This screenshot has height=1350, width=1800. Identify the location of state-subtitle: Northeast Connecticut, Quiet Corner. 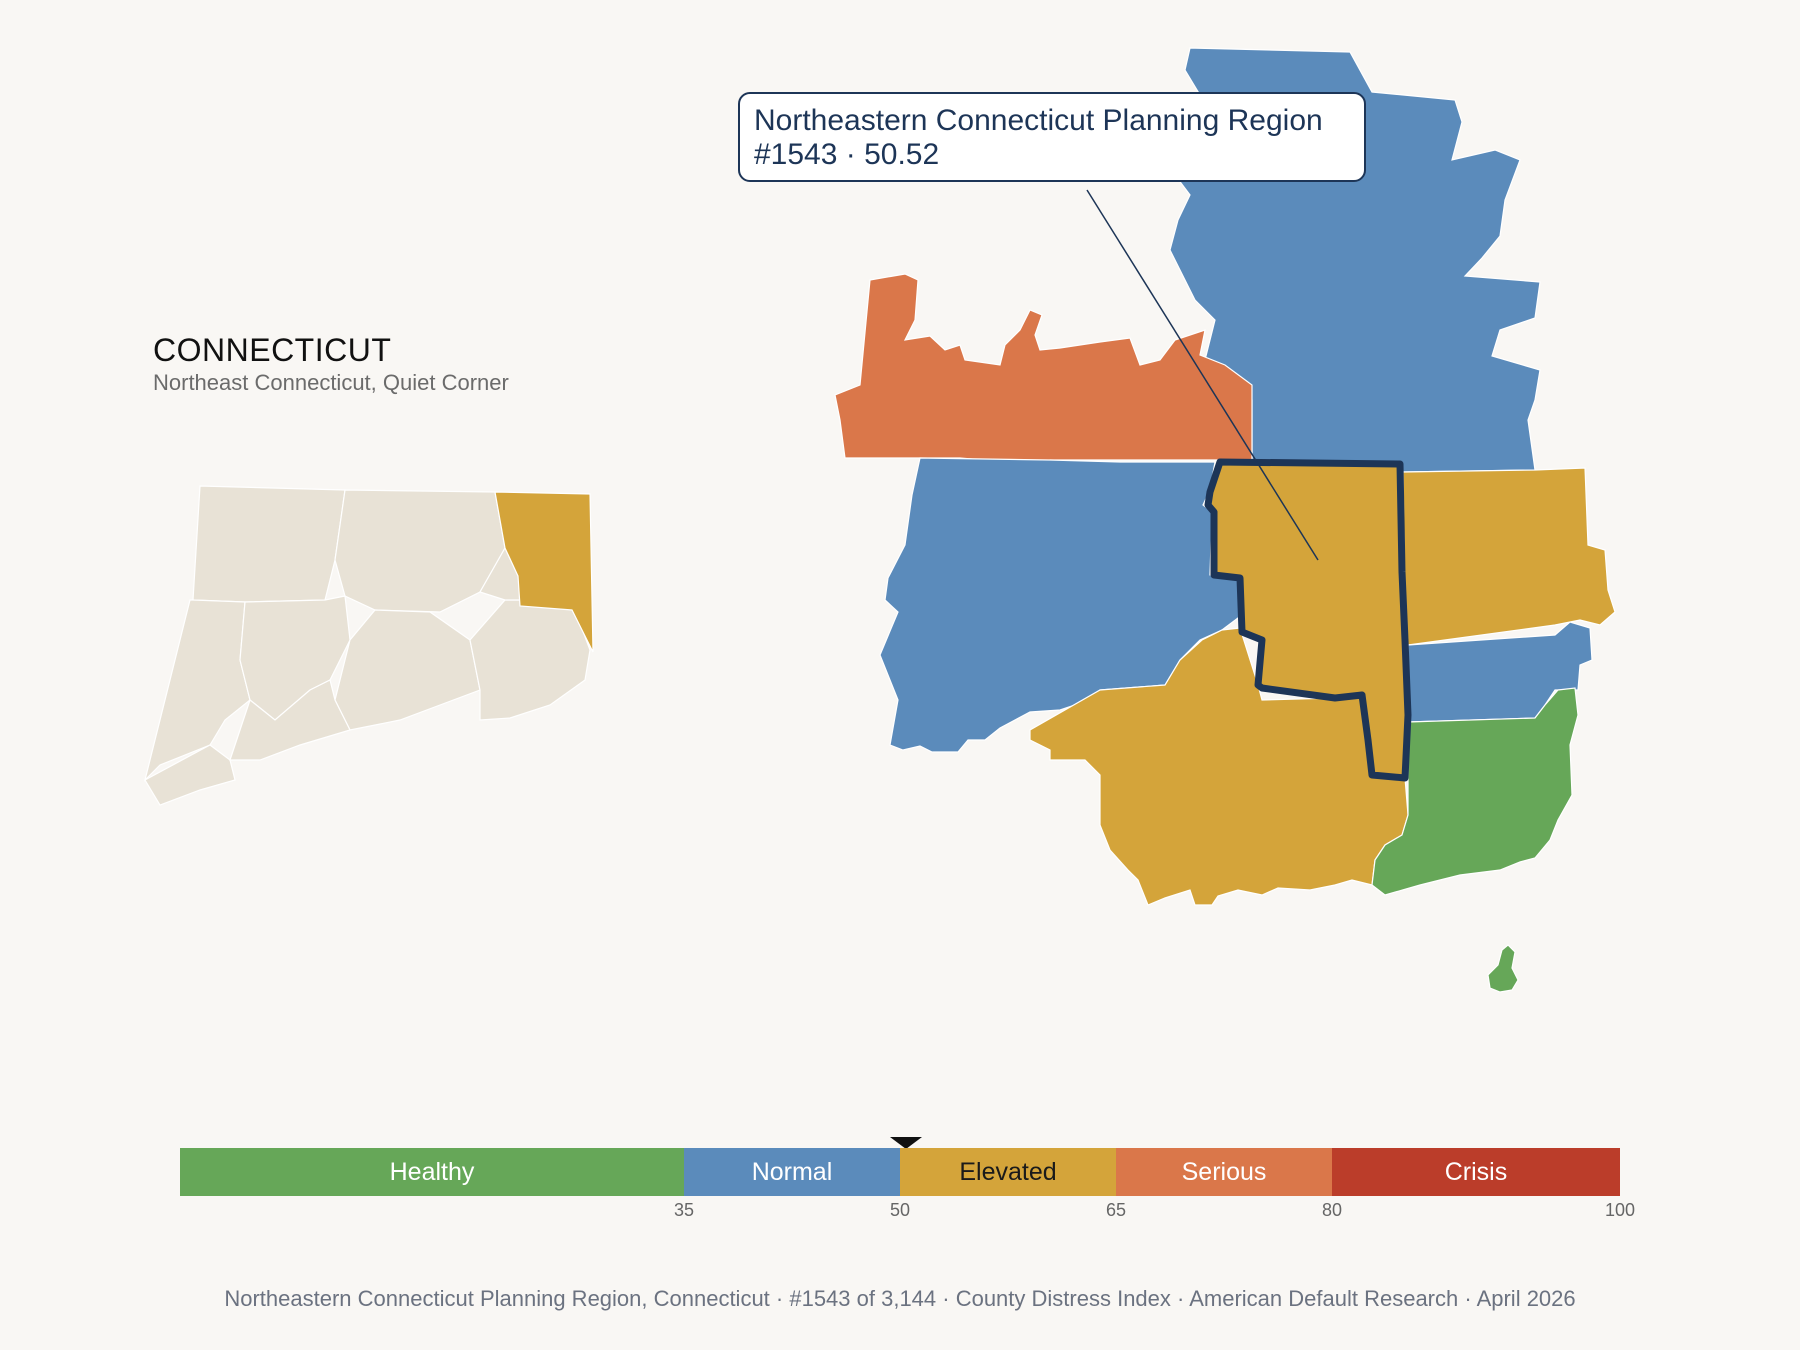
(331, 382).